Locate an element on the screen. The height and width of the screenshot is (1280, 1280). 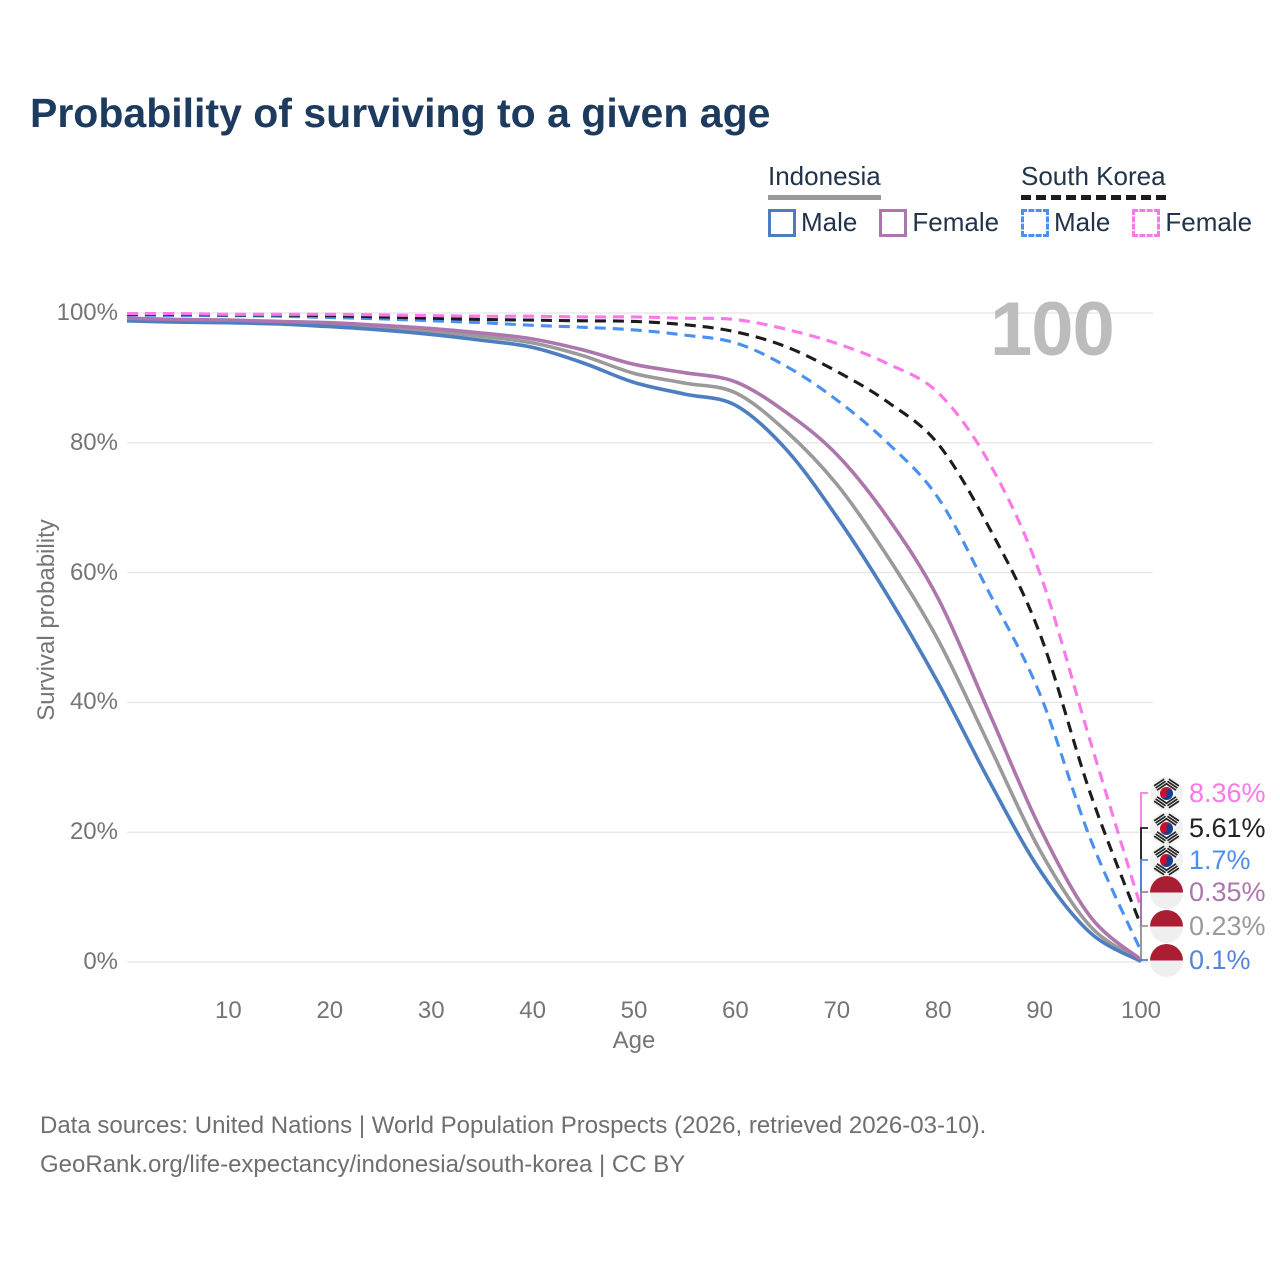
leader-line-south-korea-both-sexes is located at coordinates (1144, 876).